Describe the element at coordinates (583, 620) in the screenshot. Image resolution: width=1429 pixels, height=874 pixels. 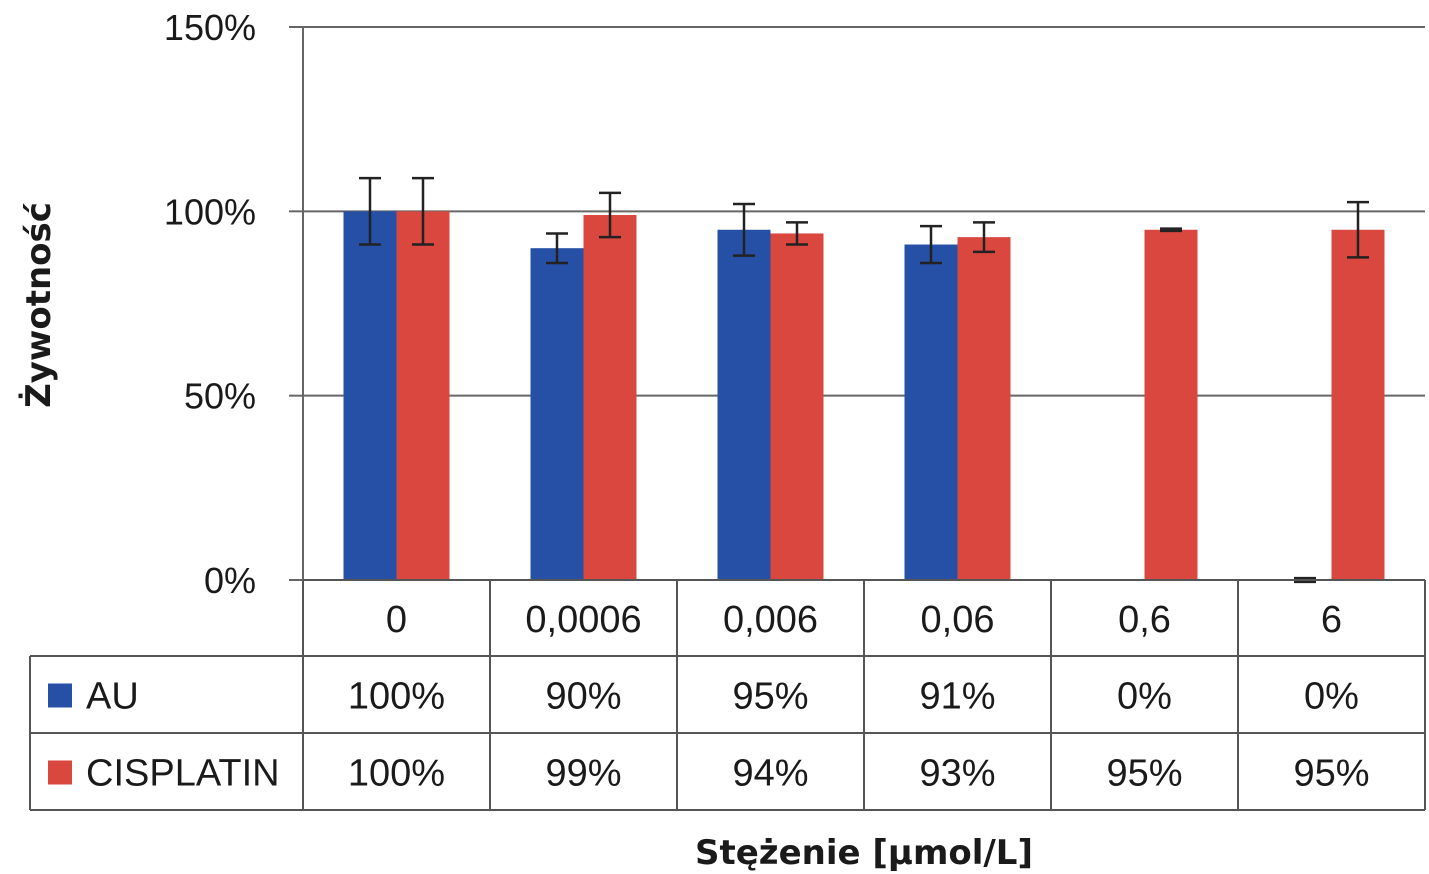
I see `category-label: 0,0006` at that location.